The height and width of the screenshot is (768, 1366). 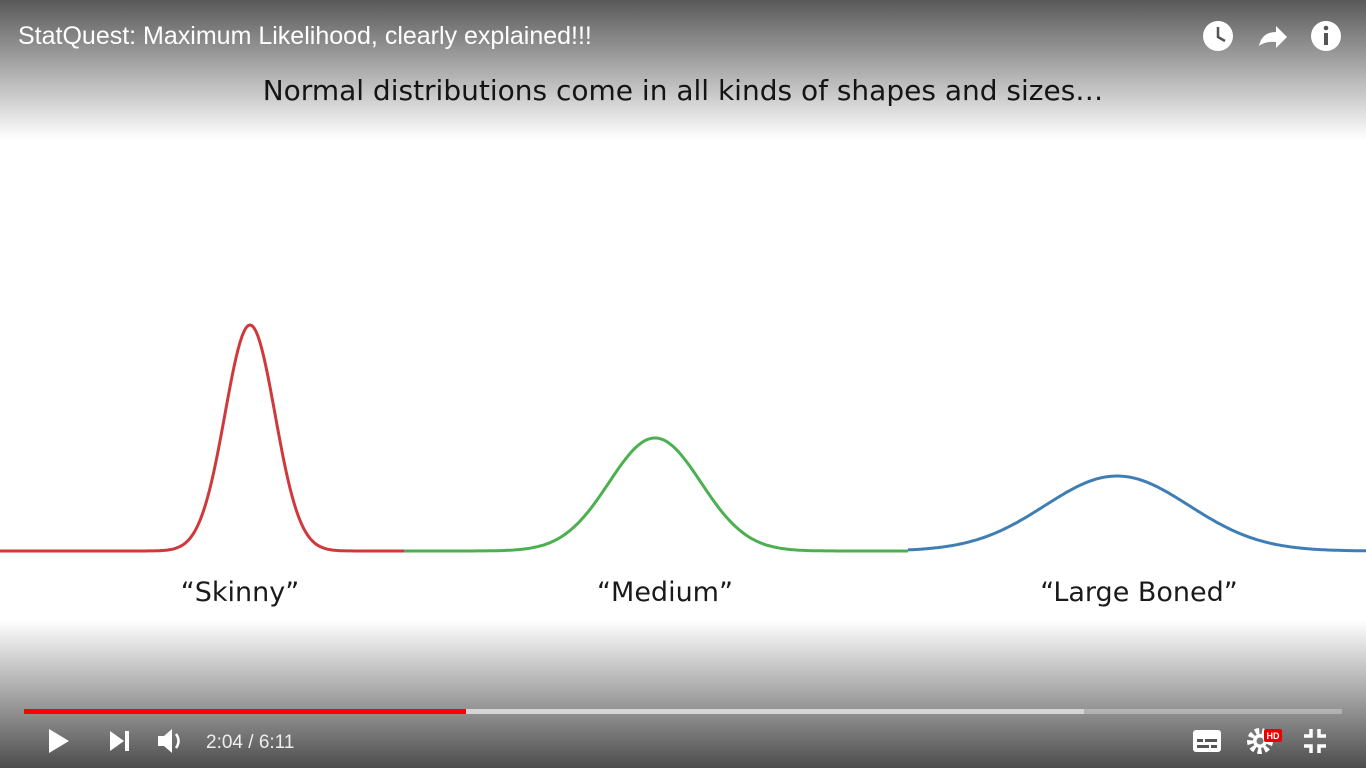 What do you see at coordinates (1136, 513) in the screenshot?
I see `large-boned-curve` at bounding box center [1136, 513].